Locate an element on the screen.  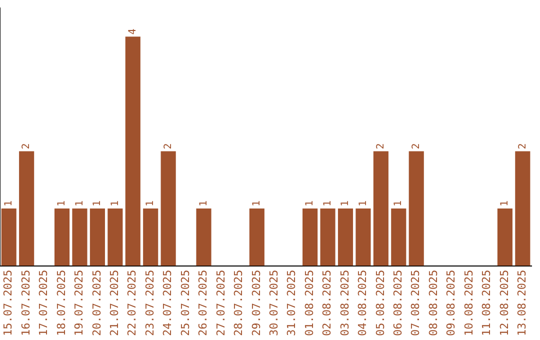
x-tick-label: 26.07.2025 is located at coordinates (203, 303).